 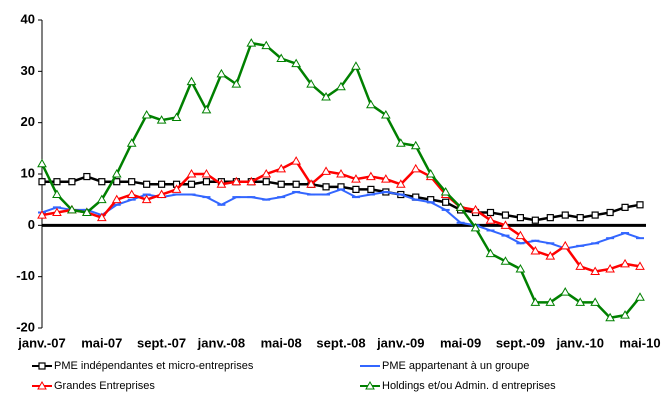 I want to click on y-tick-label: -20, so click(x=25, y=326).